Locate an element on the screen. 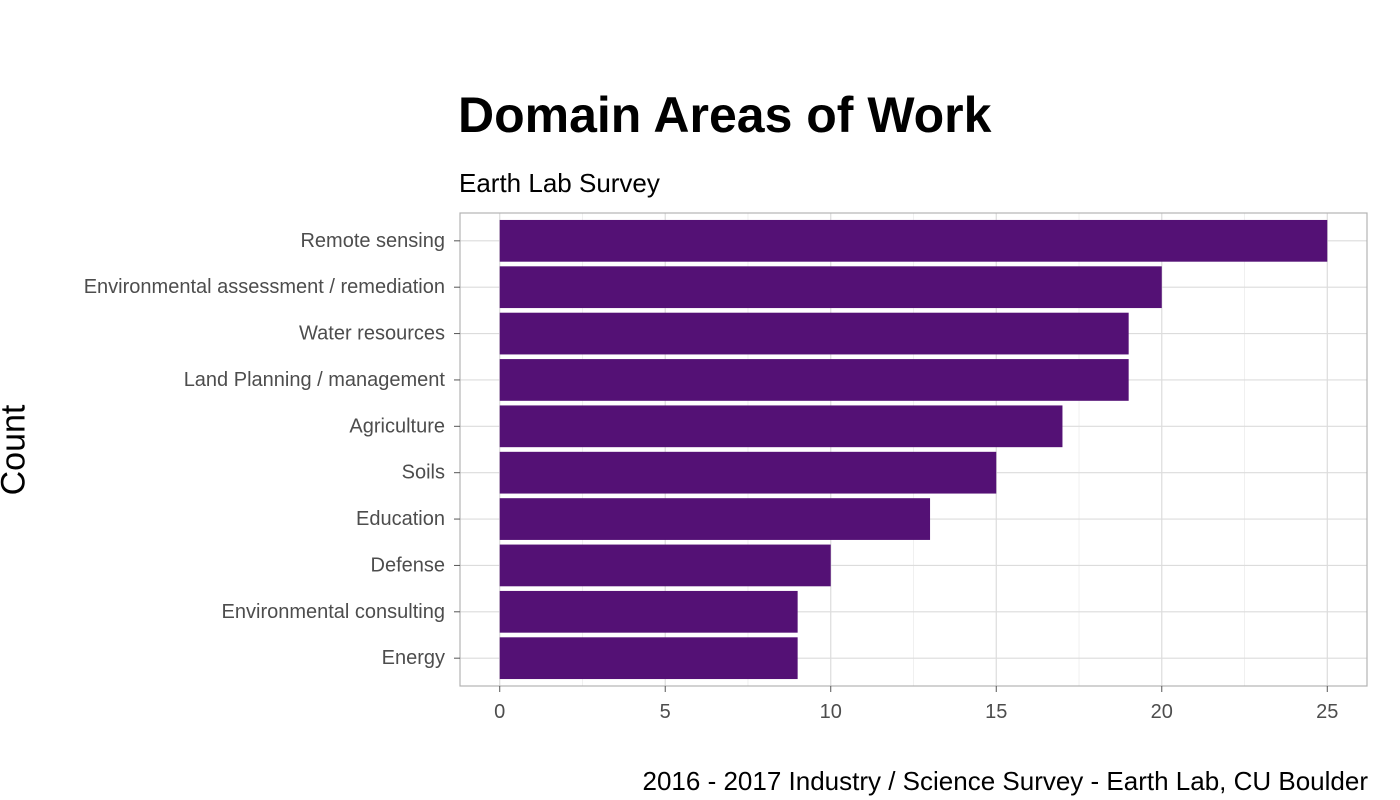  chart-title: Domain Areas of Work is located at coordinates (725, 115).